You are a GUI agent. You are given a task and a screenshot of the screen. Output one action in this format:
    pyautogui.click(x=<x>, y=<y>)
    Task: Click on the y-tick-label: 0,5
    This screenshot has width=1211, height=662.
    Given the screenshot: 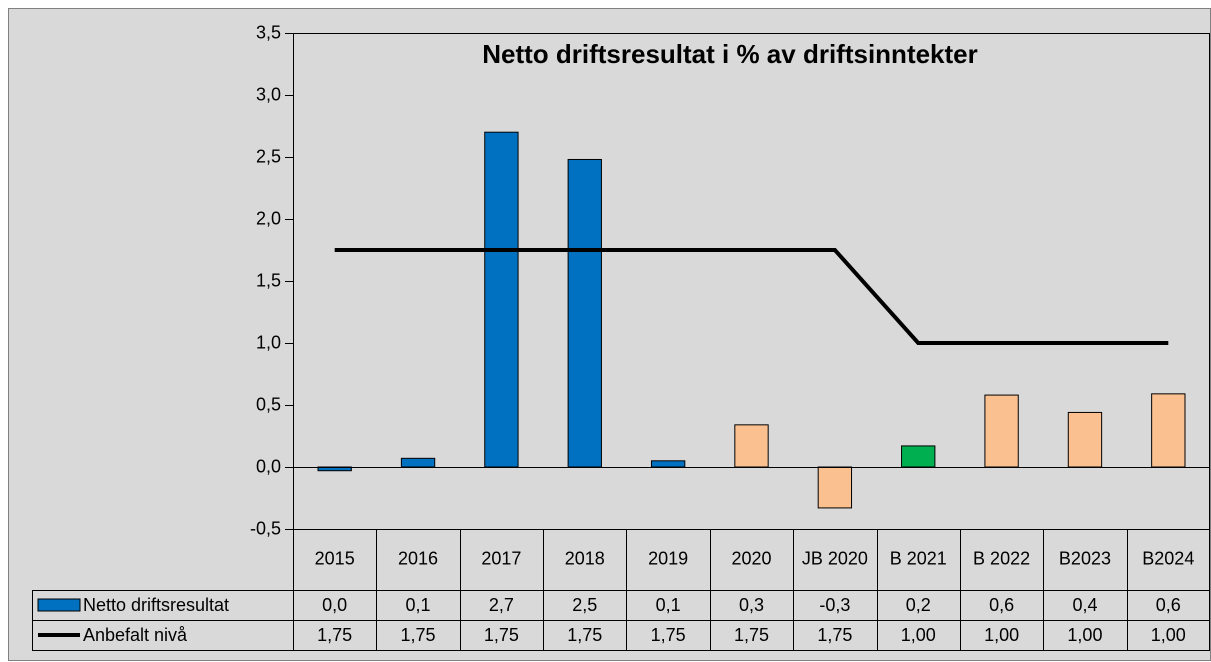 What is the action you would take?
    pyautogui.click(x=268, y=404)
    